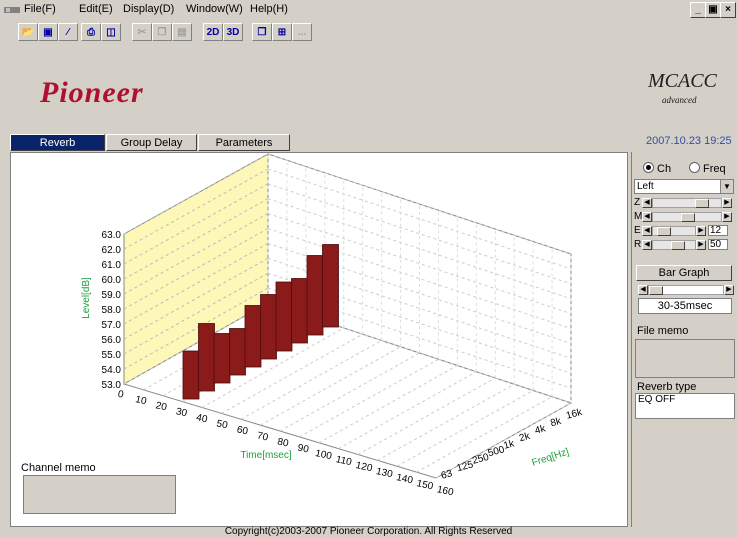  Describe the element at coordinates (112, 280) in the screenshot. I see `y-tick-label: 60.0` at that location.